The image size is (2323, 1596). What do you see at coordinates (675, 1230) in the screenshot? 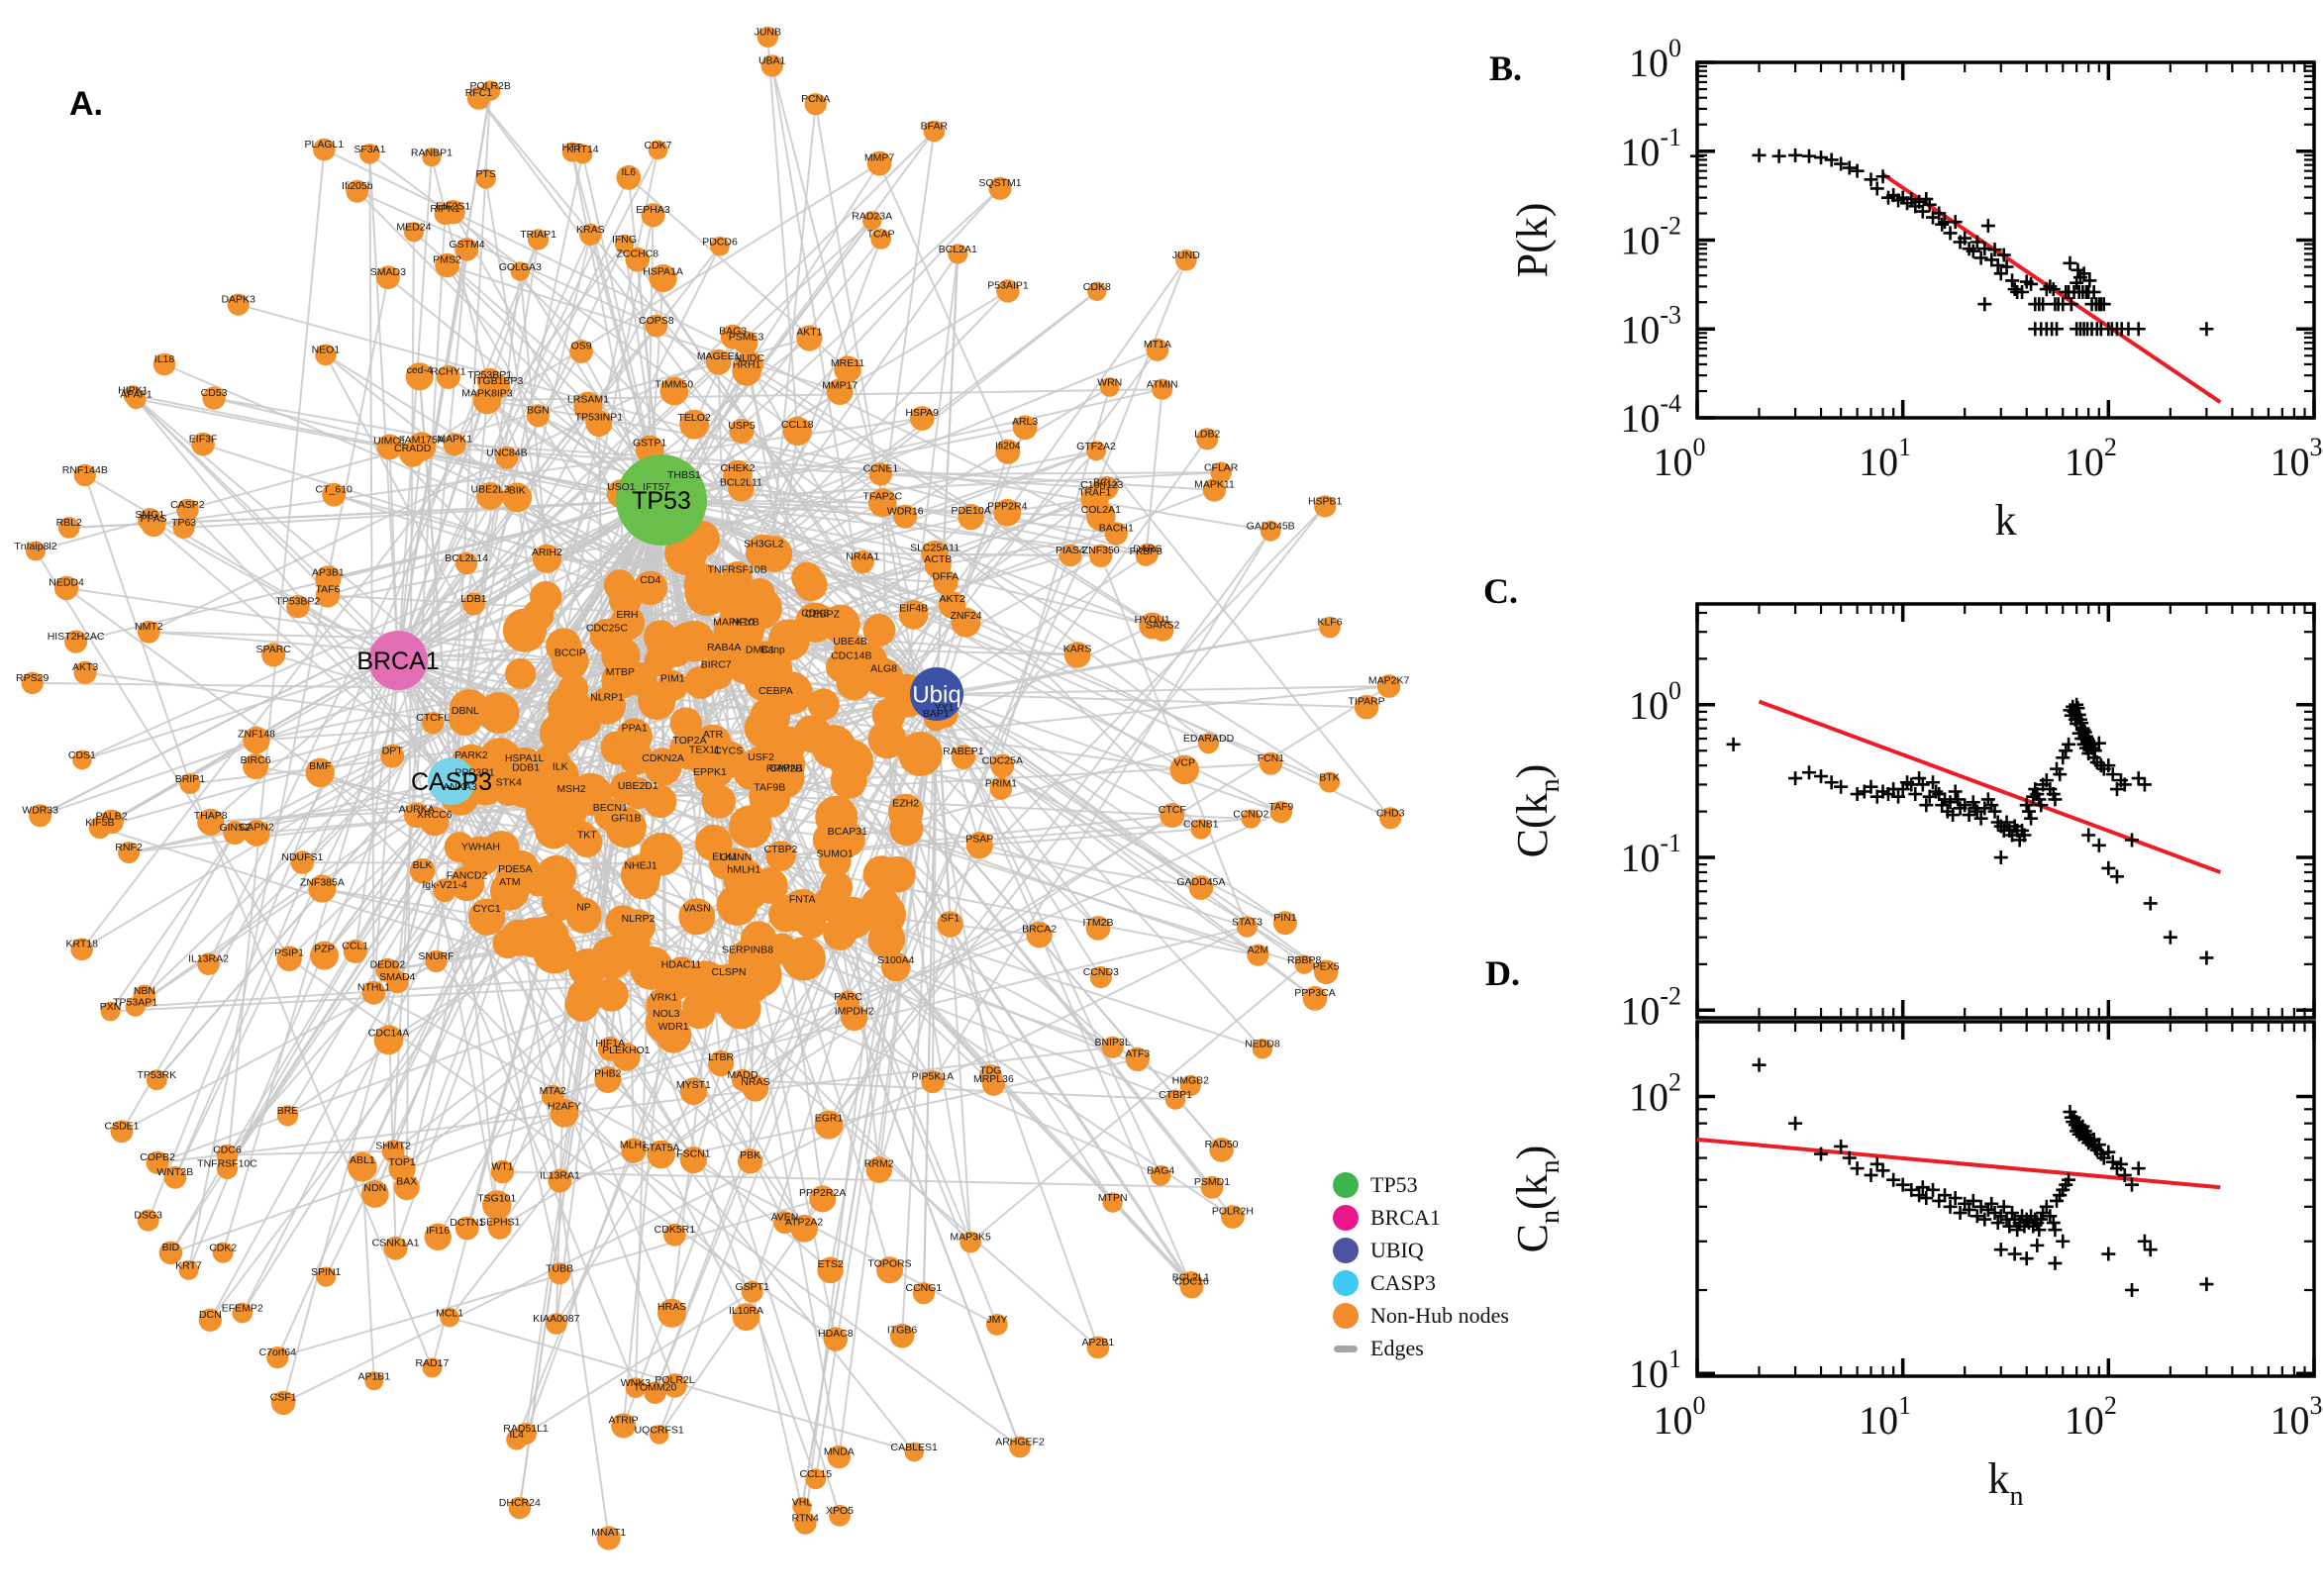
I see `network-node-label: CDK5R1` at bounding box center [675, 1230].